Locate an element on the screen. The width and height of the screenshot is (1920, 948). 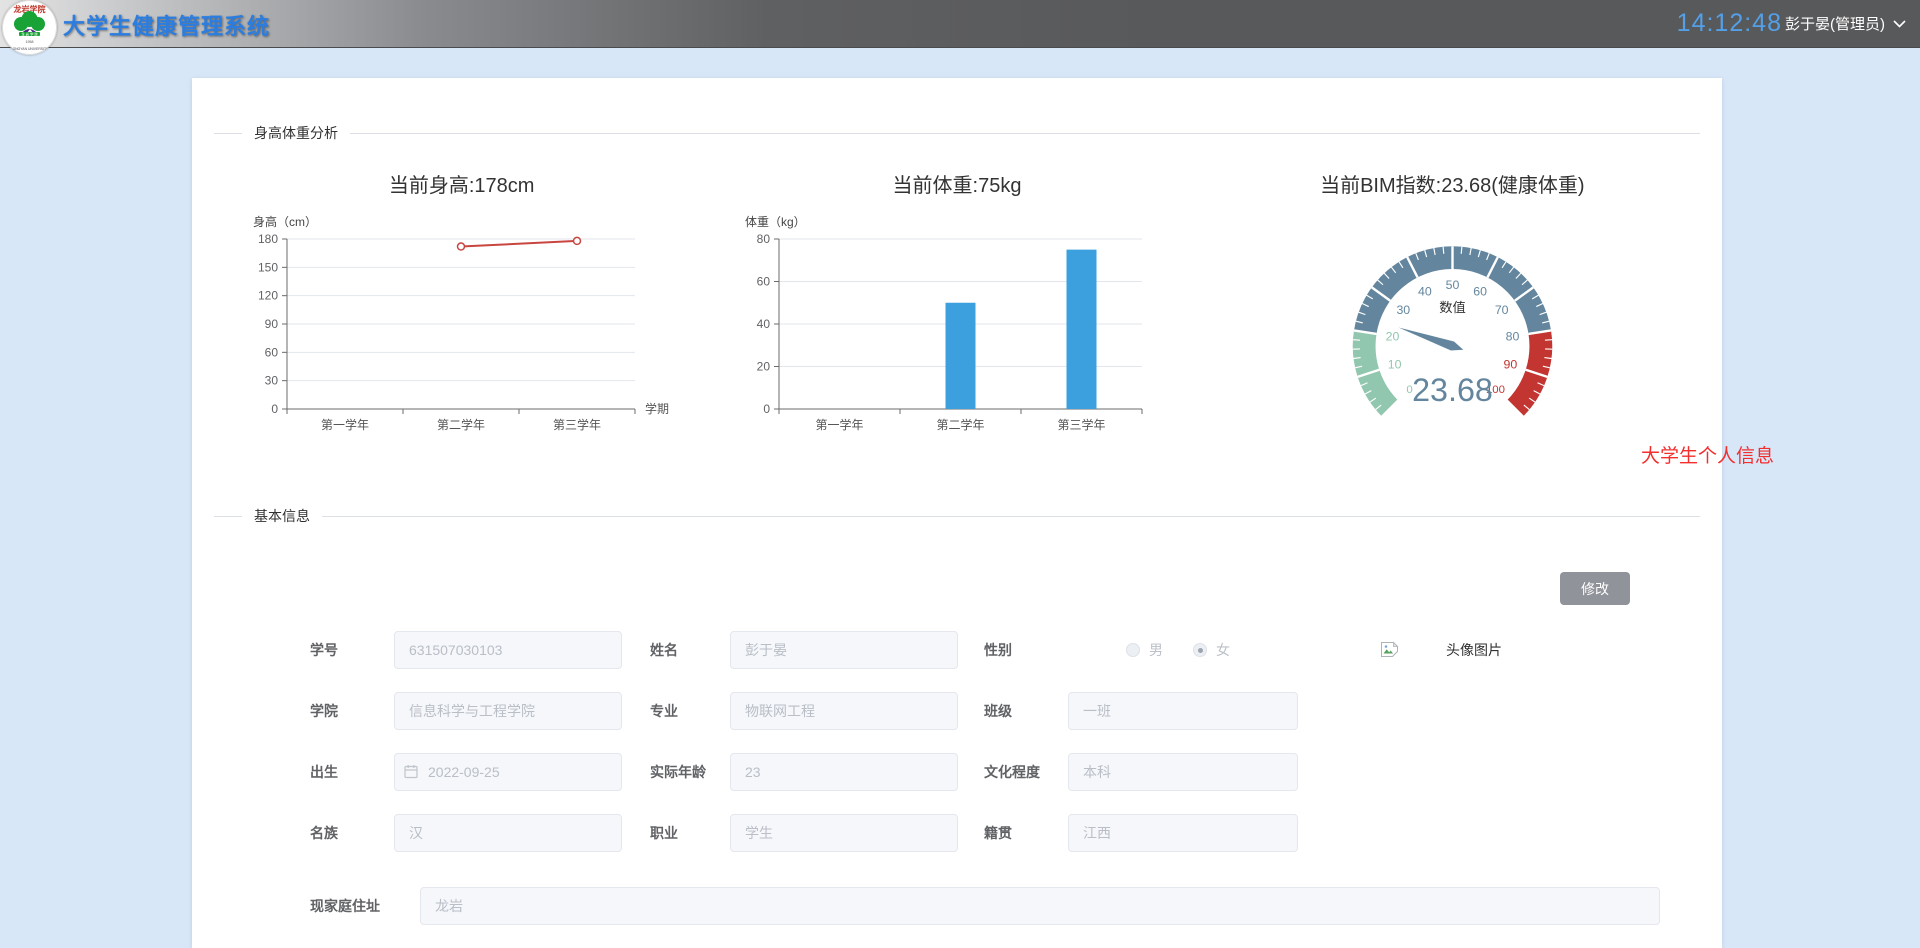
weight-chart-block: 当前体重:75kg 体重（kg） 0 20 40 60 80 第一学年 第二学年 第三学年 is located at coordinates (956, 314).